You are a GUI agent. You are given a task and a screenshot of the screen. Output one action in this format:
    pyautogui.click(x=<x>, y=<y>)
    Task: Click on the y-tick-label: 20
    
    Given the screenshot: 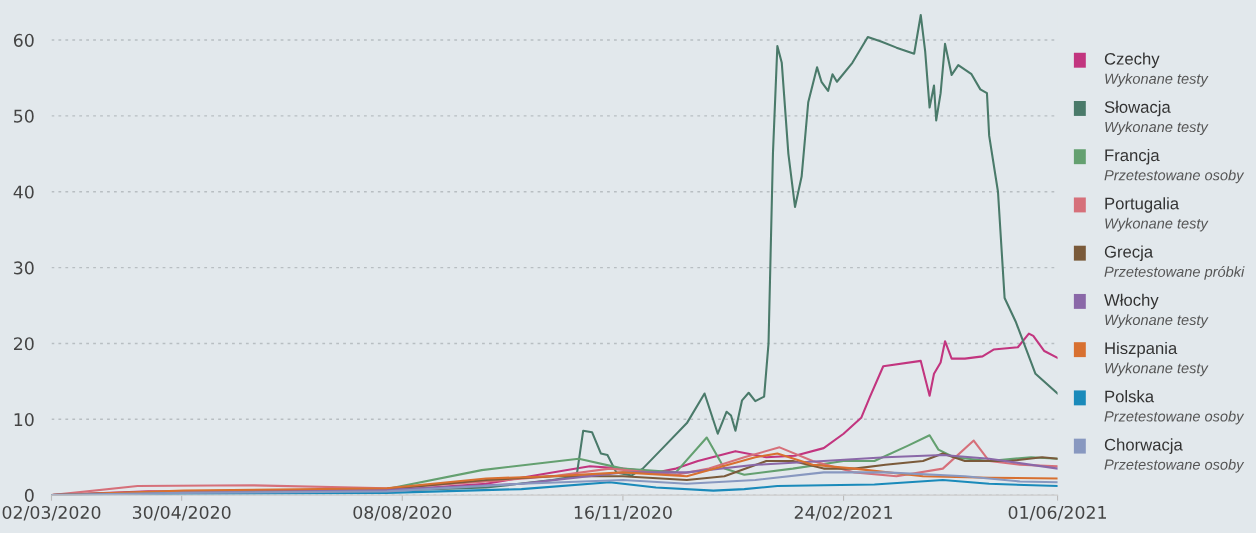 What is the action you would take?
    pyautogui.click(x=24, y=344)
    